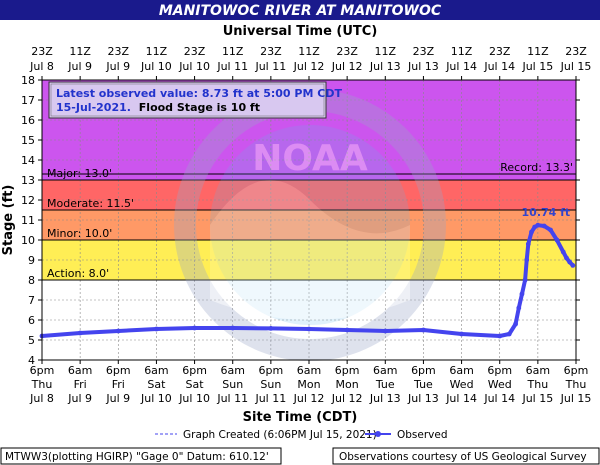  I want to click on y-tick-label: 8, so click(31, 280).